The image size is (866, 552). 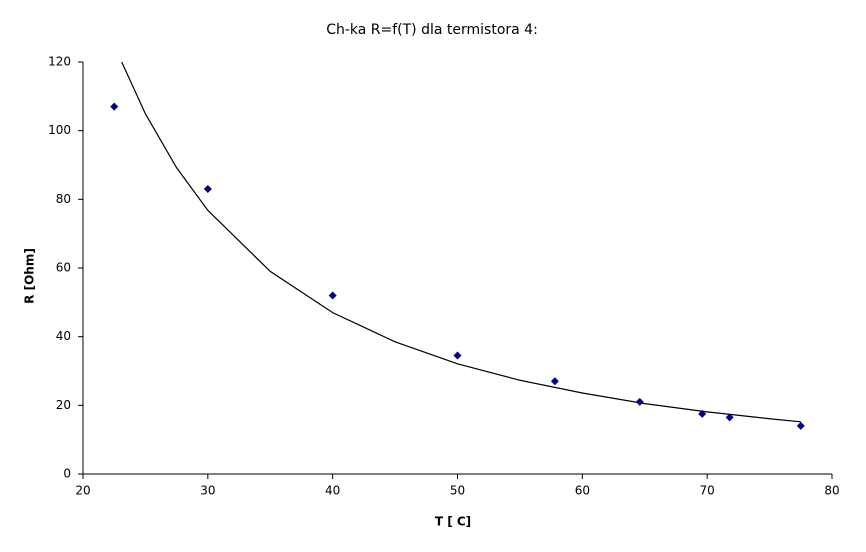 What do you see at coordinates (207, 491) in the screenshot?
I see `x-tick-label: 30` at bounding box center [207, 491].